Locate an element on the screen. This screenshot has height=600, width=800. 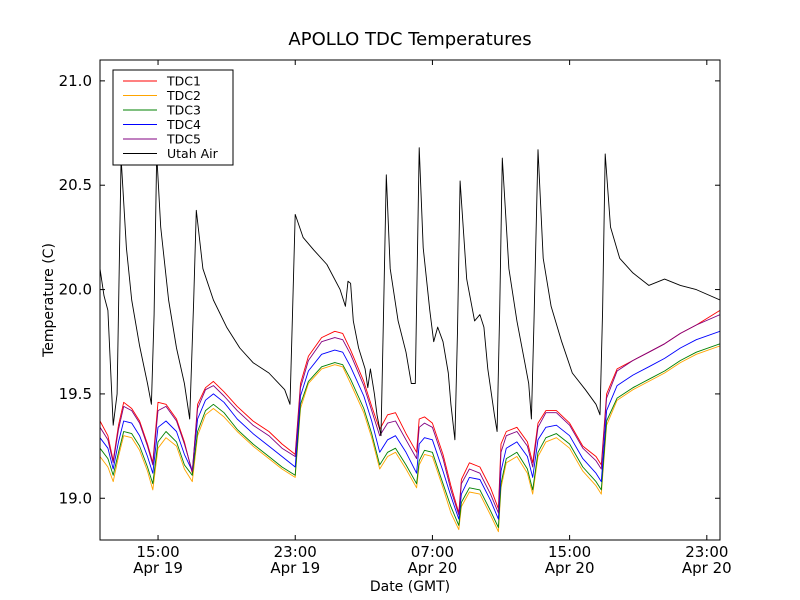
legend-box is located at coordinates (173, 117).